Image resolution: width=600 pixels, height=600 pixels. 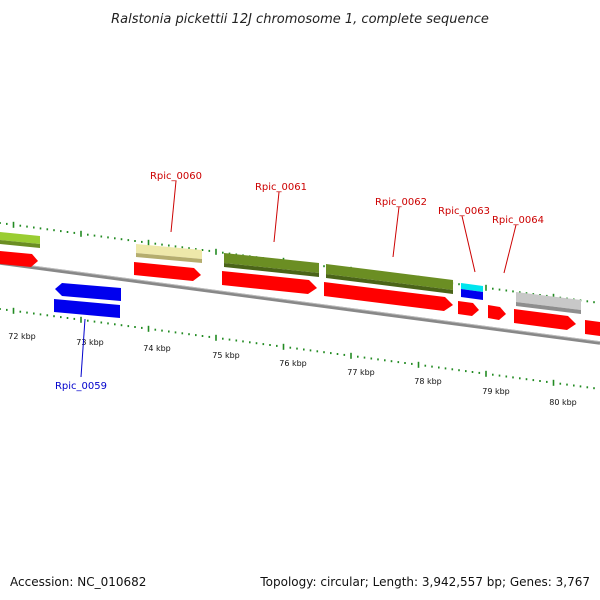 I want to click on tick-label-78kbp: 78 kbp, so click(x=428, y=381).